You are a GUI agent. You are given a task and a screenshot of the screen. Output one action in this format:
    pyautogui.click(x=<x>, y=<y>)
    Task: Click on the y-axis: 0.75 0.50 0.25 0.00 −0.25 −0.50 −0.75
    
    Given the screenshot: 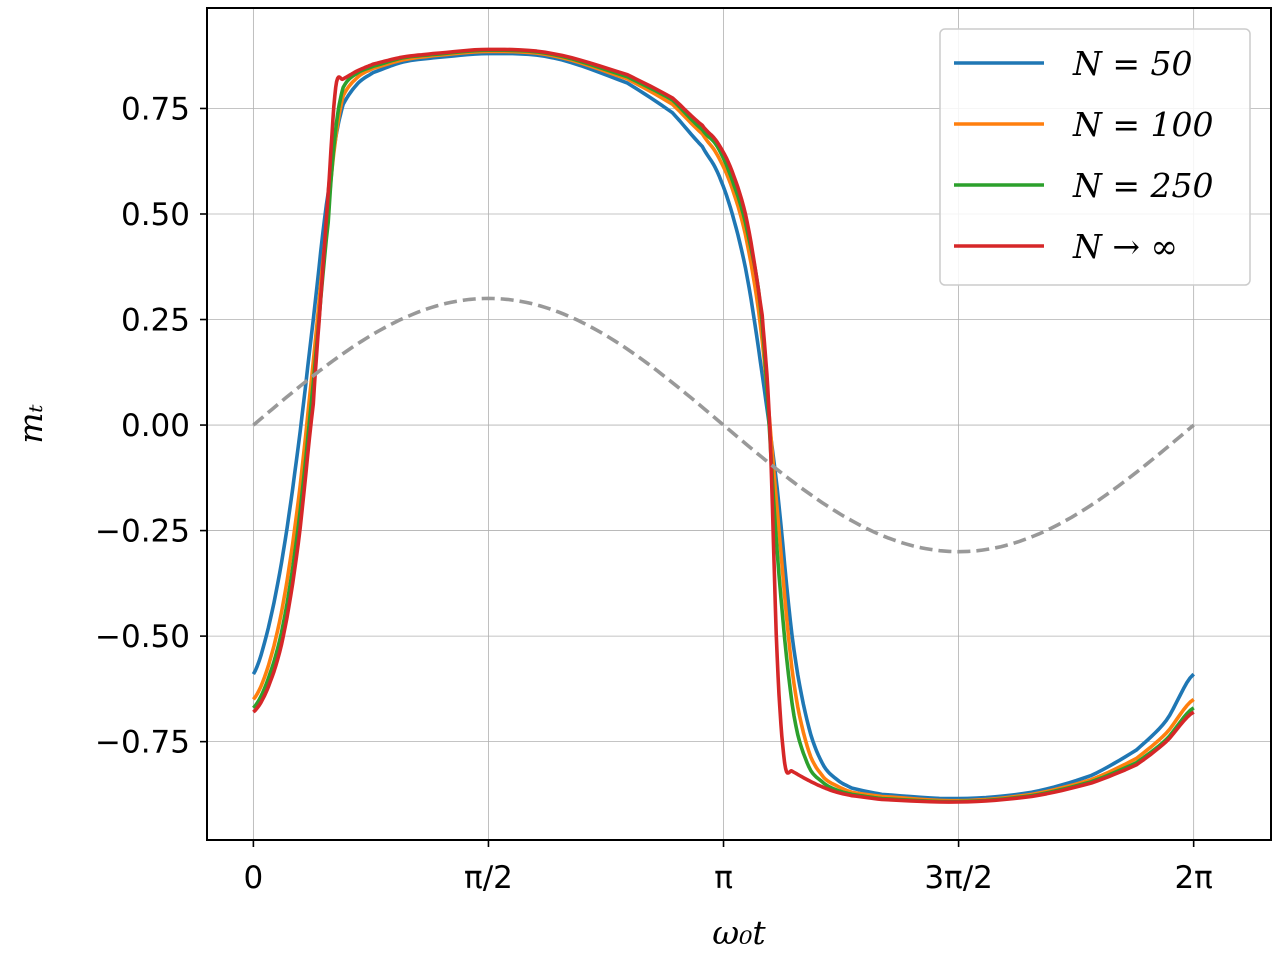 What is the action you would take?
    pyautogui.click(x=151, y=426)
    